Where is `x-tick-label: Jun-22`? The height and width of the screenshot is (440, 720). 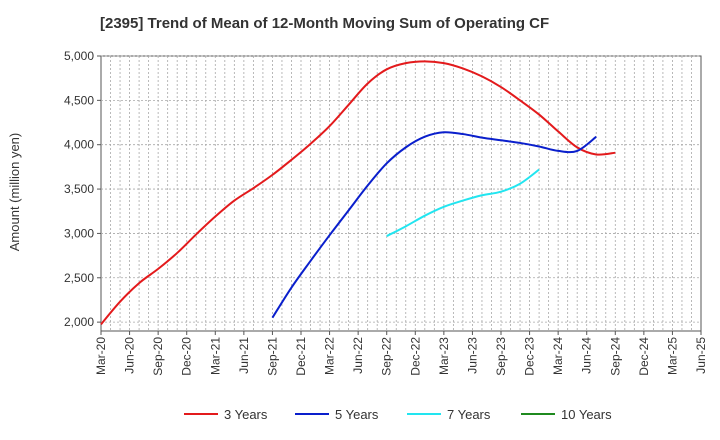 x-tick-label: Jun-22 is located at coordinates (358, 355).